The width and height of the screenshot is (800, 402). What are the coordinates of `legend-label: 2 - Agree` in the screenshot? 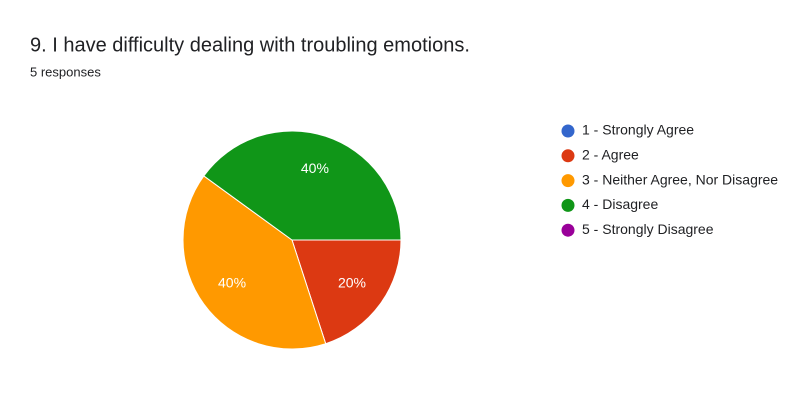 It's located at (610, 155).